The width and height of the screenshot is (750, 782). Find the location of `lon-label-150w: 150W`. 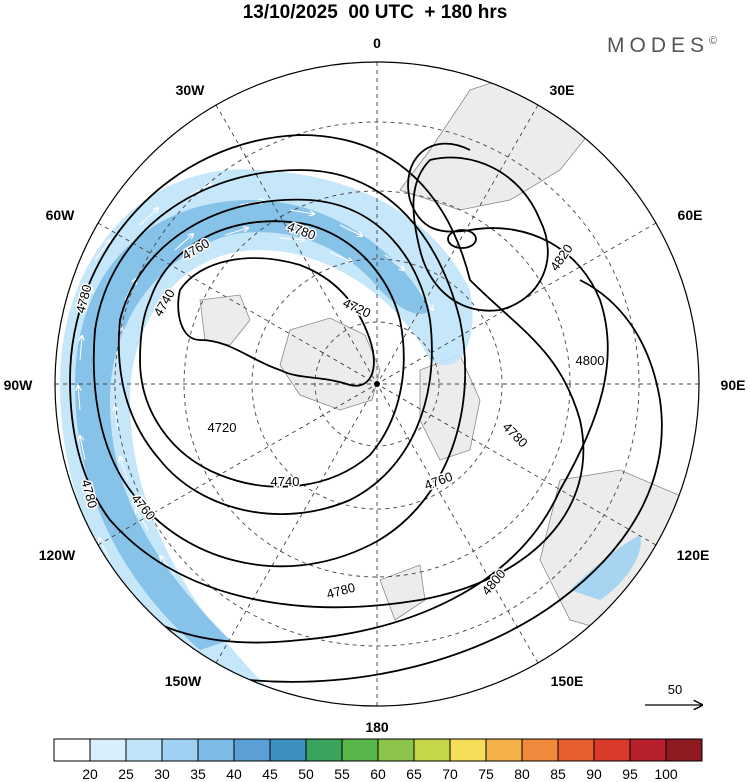

lon-label-150w: 150W is located at coordinates (183, 681).